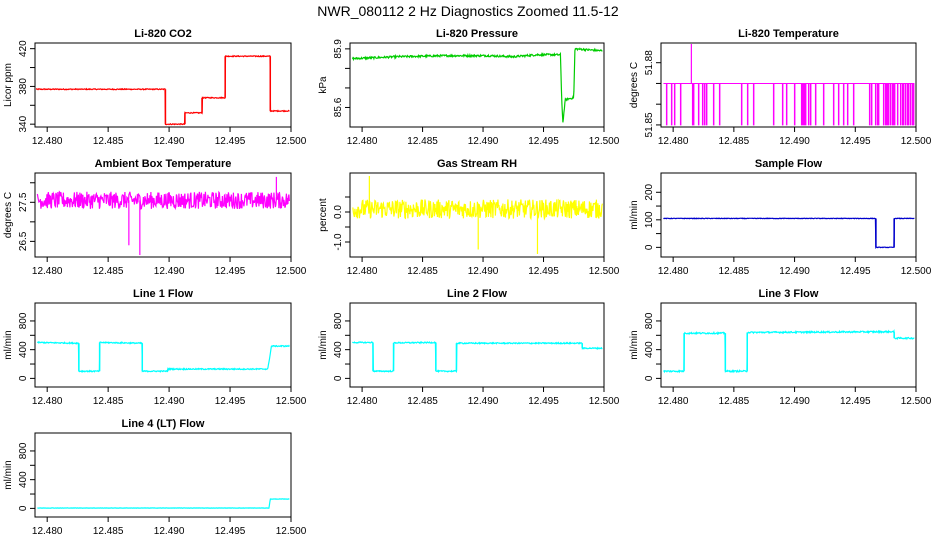 The width and height of the screenshot is (936, 540). What do you see at coordinates (8, 85) in the screenshot?
I see `y-axis-label: Licor ppm` at bounding box center [8, 85].